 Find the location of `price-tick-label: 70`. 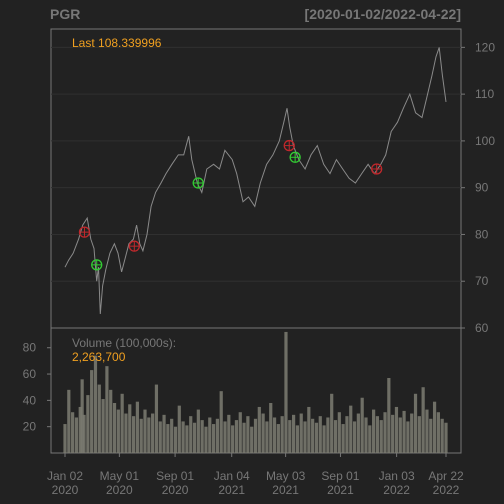

price-tick-label: 70 is located at coordinates (482, 281).